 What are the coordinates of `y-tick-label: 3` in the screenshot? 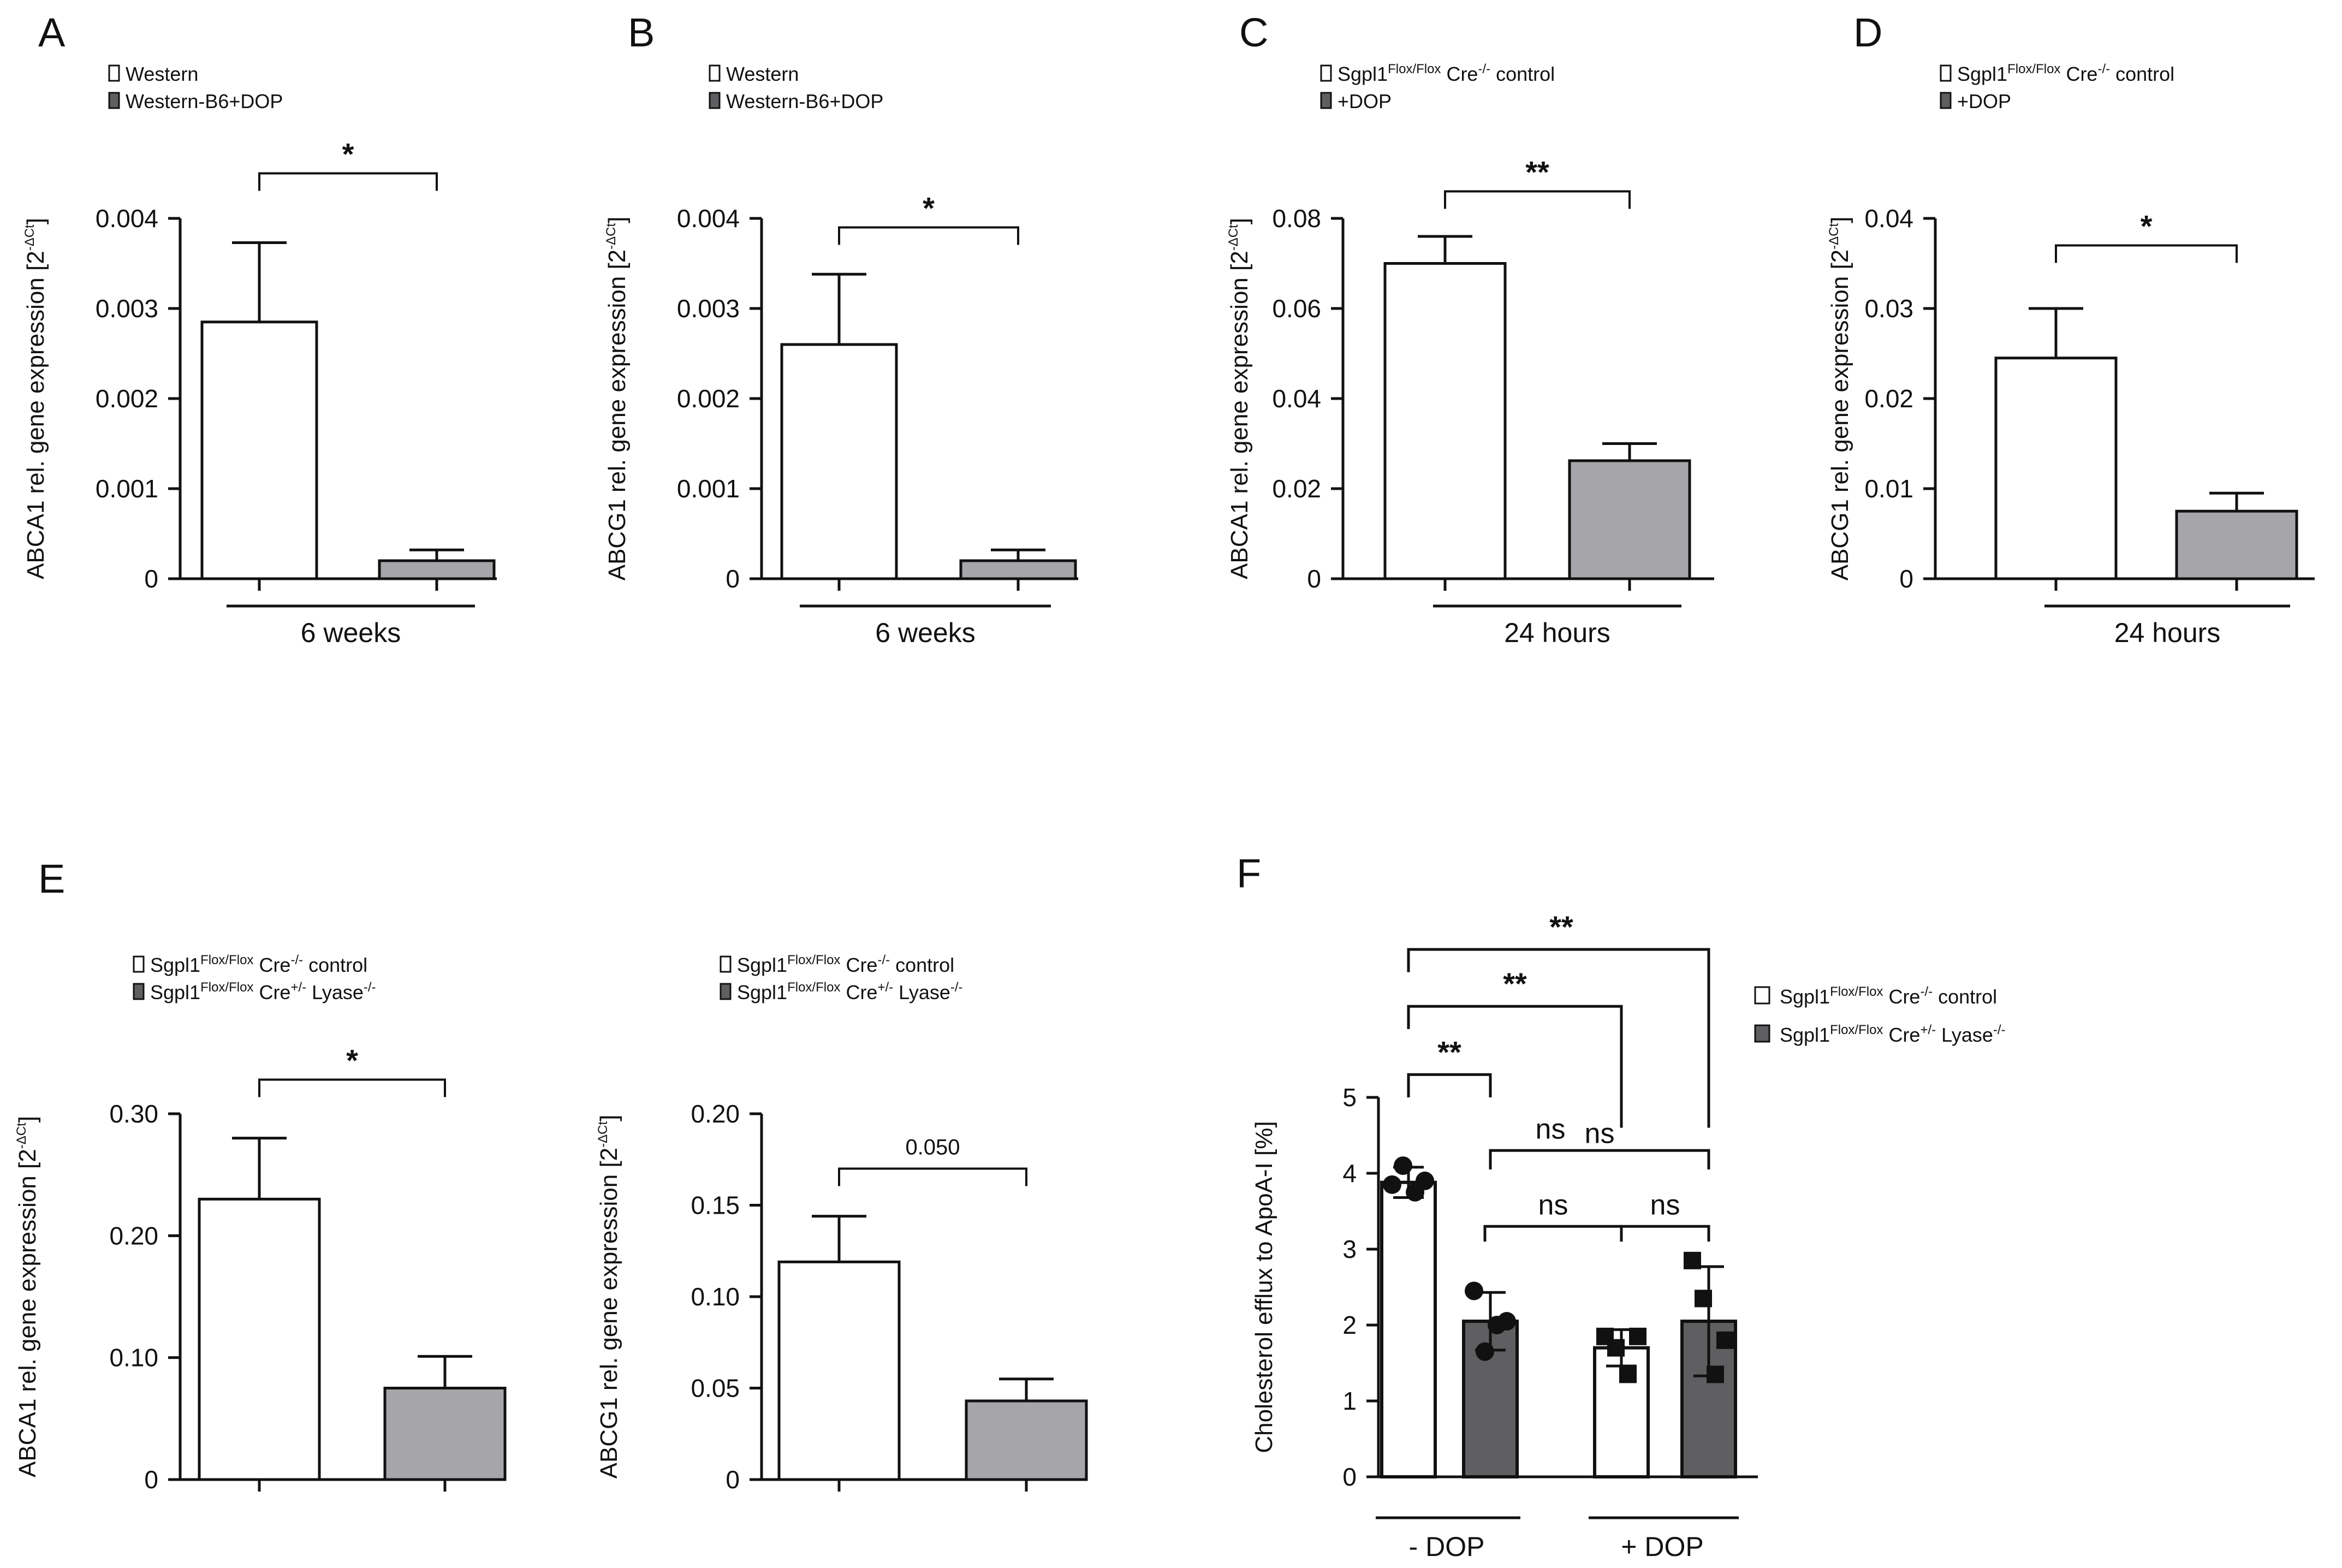 It's located at (1349, 1249).